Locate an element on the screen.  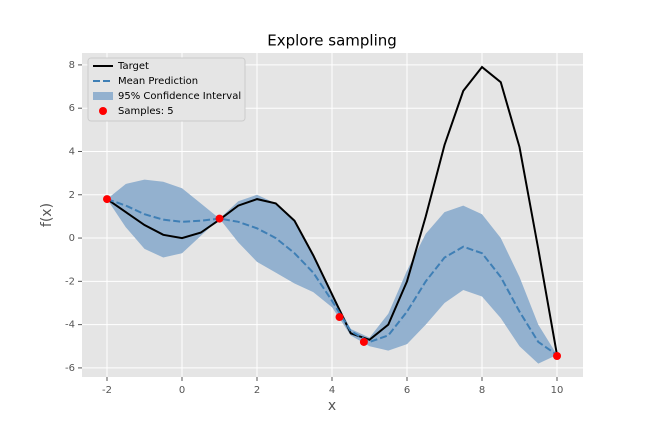
y-tick-label: -4 is located at coordinates (70, 325).